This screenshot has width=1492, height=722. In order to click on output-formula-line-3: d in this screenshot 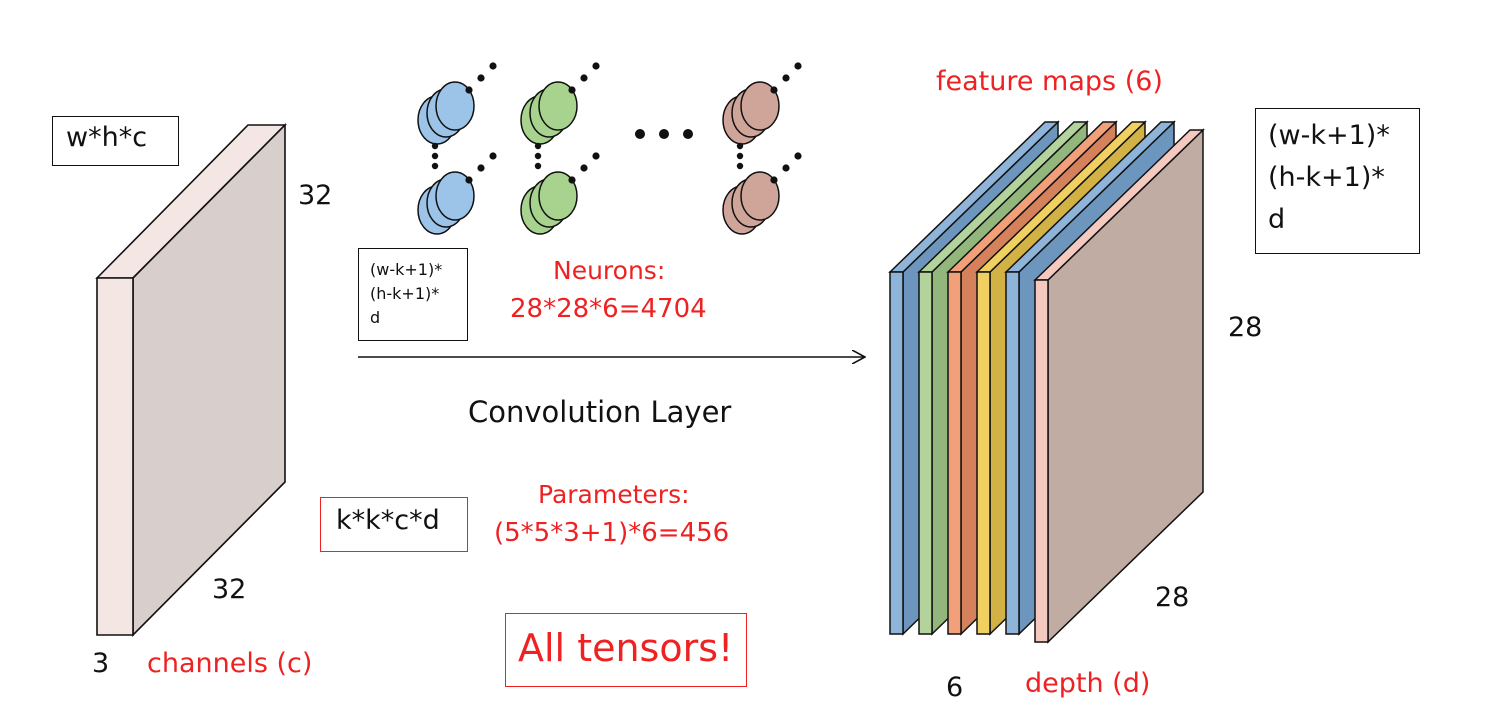, I will do `click(1277, 219)`.